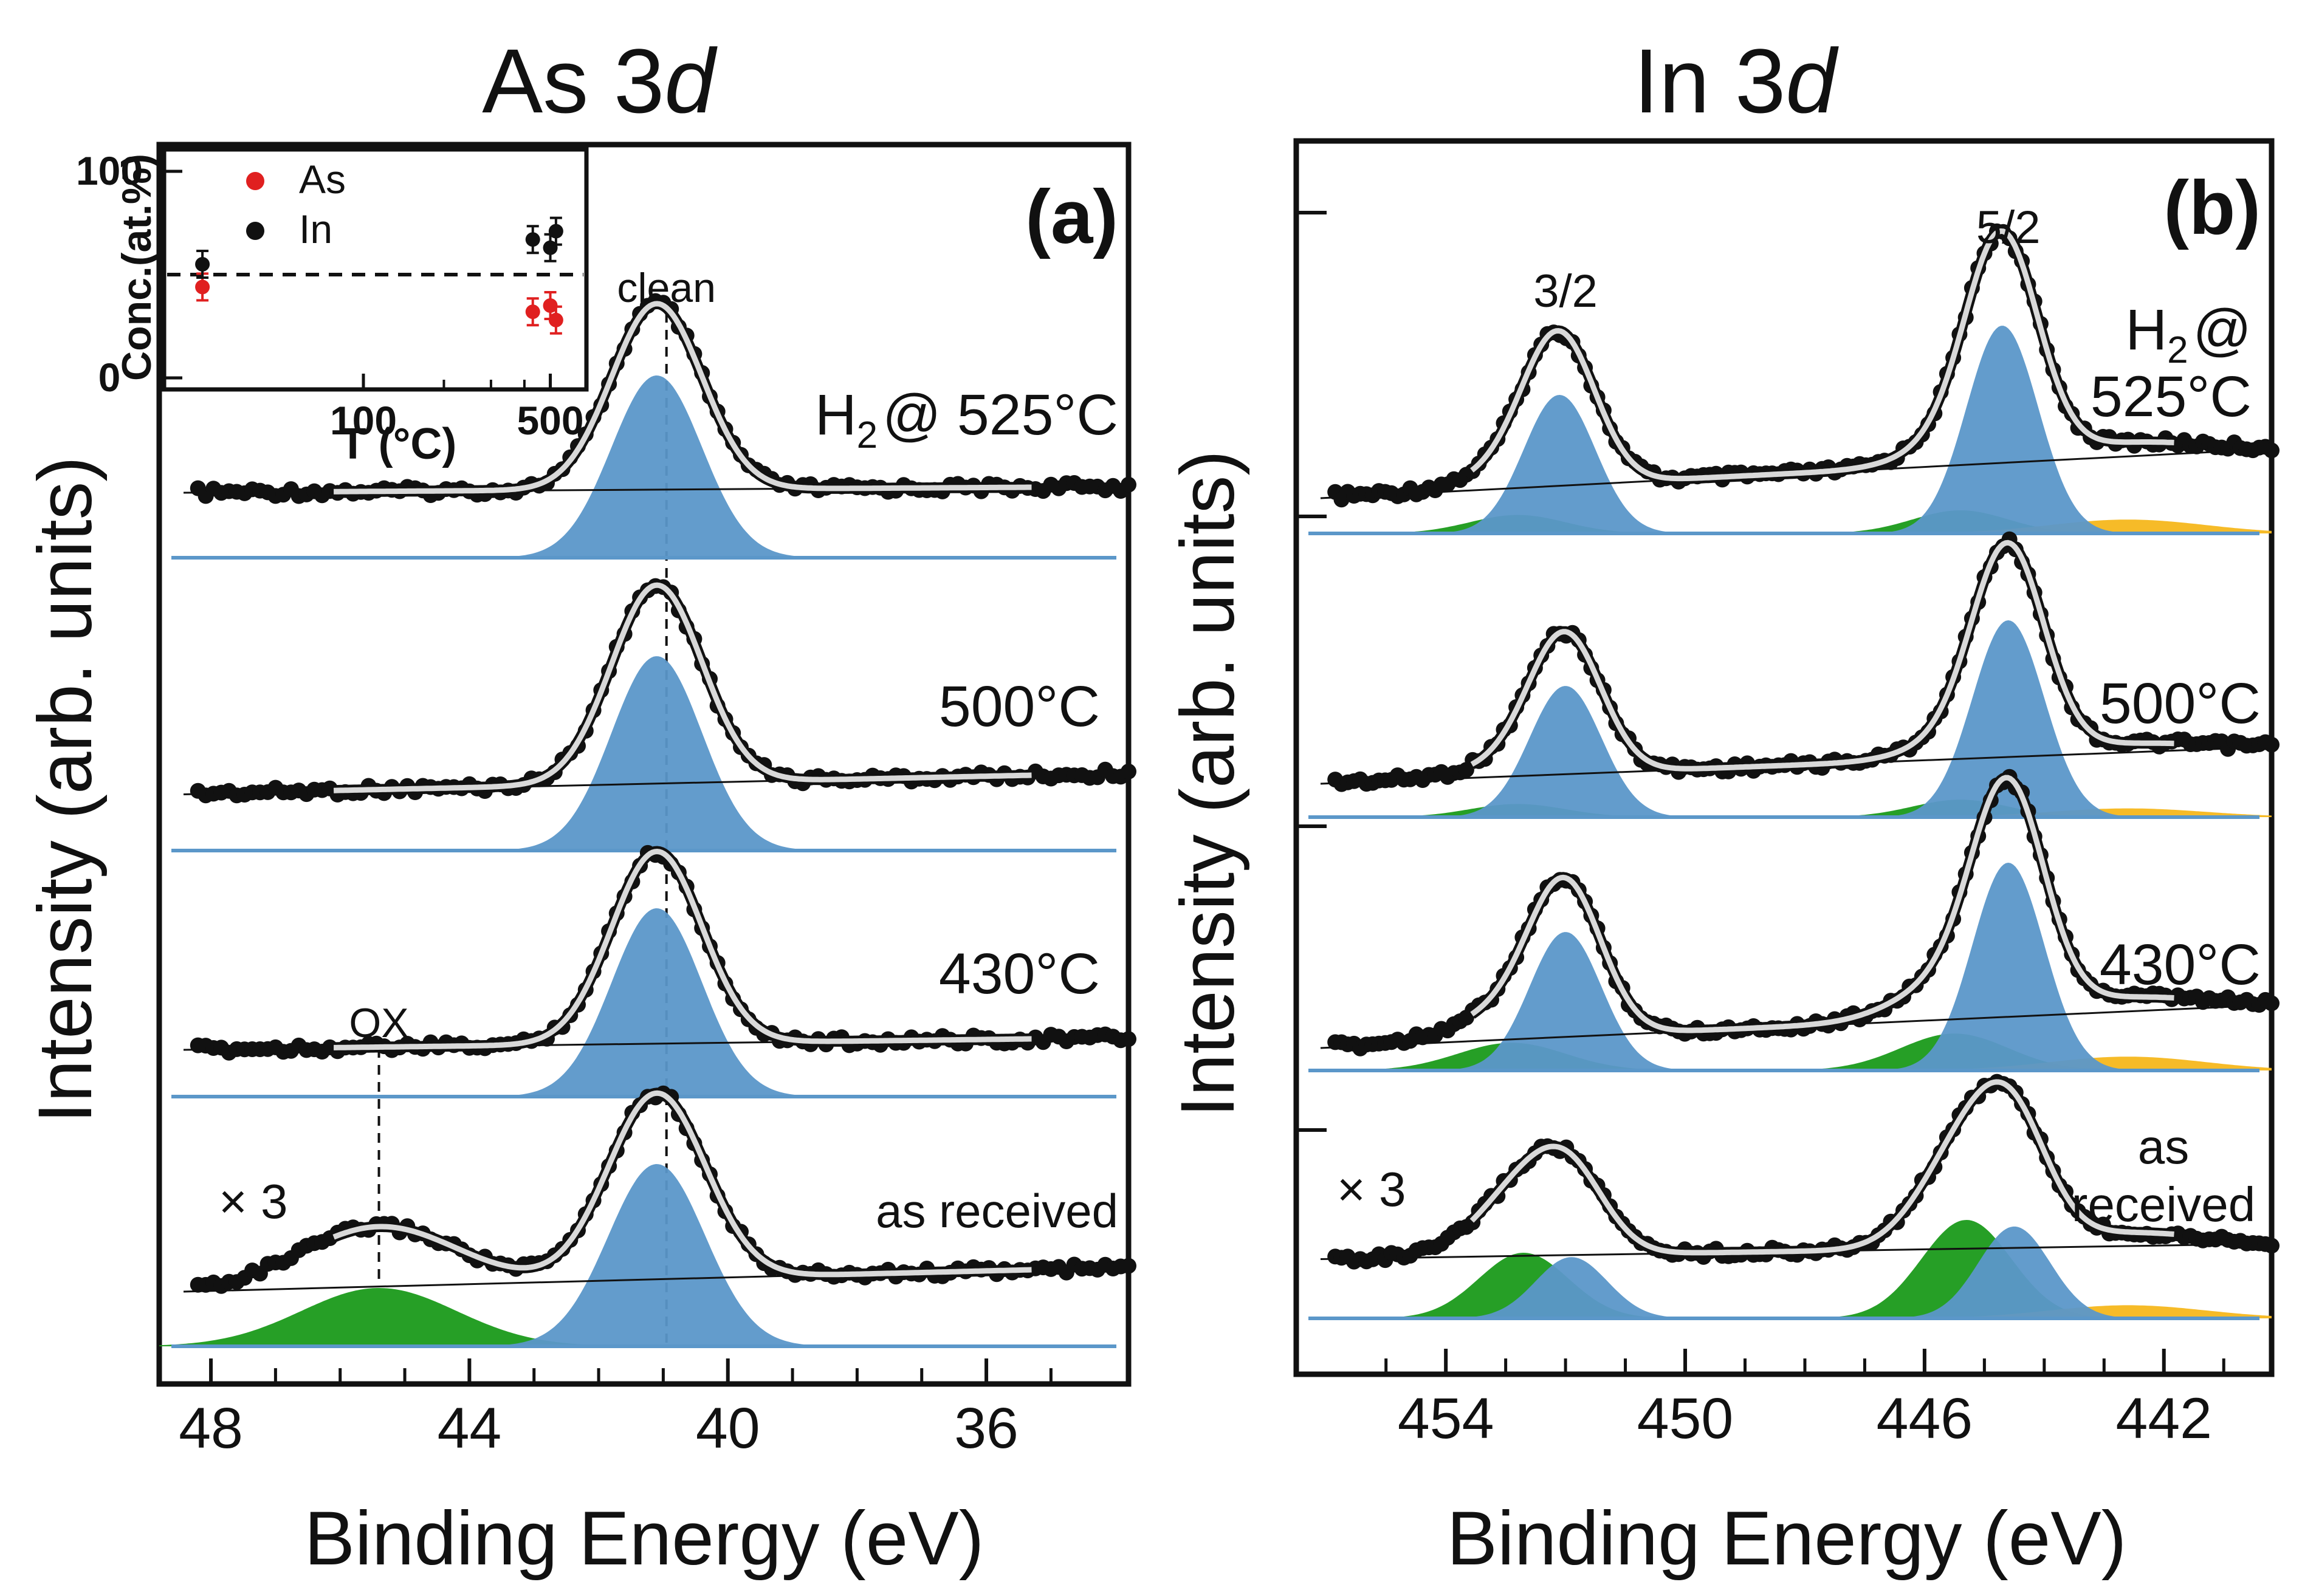  Describe the element at coordinates (2008, 228) in the screenshot. I see `panel-b-peak-label-1: 5/2` at that location.